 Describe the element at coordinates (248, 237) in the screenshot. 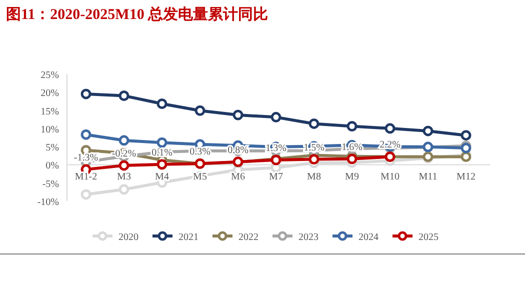

I see `legend-label: 2022` at that location.